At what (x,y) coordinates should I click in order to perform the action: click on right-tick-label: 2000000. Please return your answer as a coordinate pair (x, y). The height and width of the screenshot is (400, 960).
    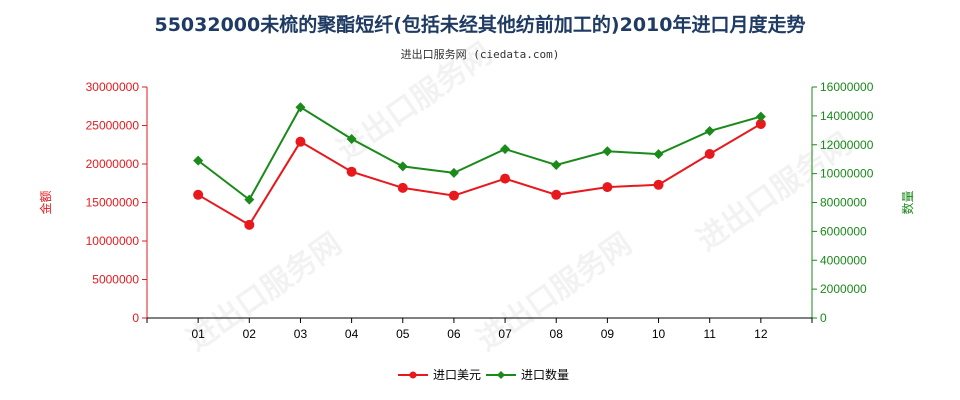
    Looking at the image, I should click on (843, 289).